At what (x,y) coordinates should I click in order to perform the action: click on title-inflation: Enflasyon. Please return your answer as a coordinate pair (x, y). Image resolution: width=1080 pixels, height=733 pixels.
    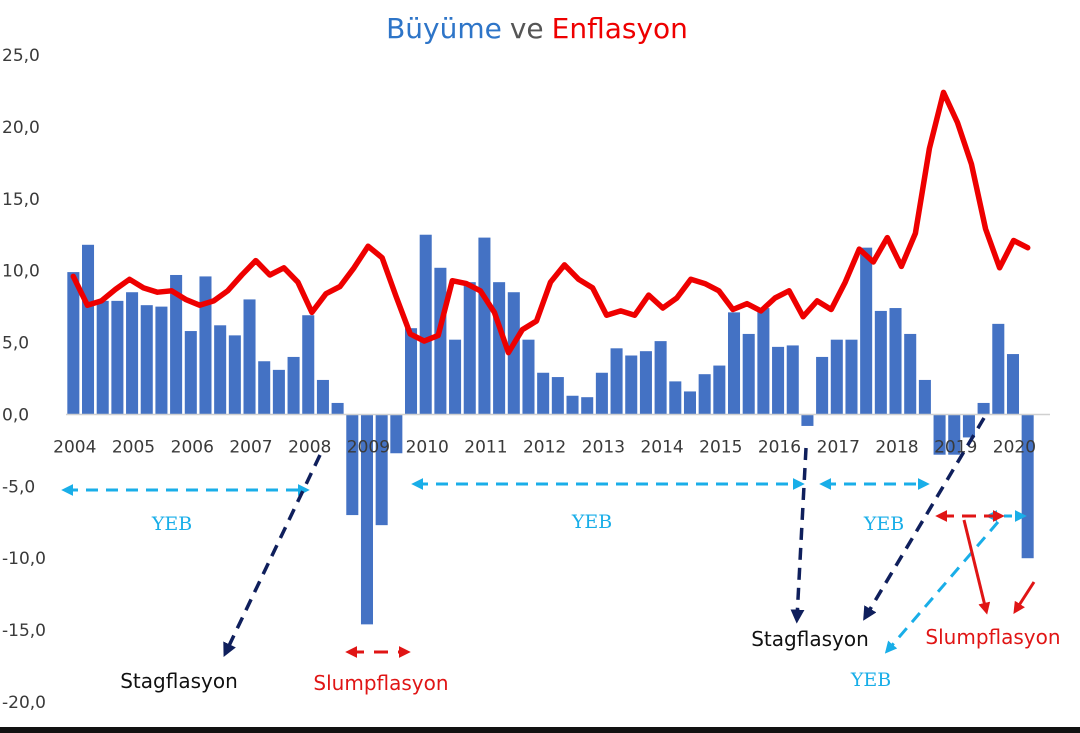
    Looking at the image, I should click on (620, 28).